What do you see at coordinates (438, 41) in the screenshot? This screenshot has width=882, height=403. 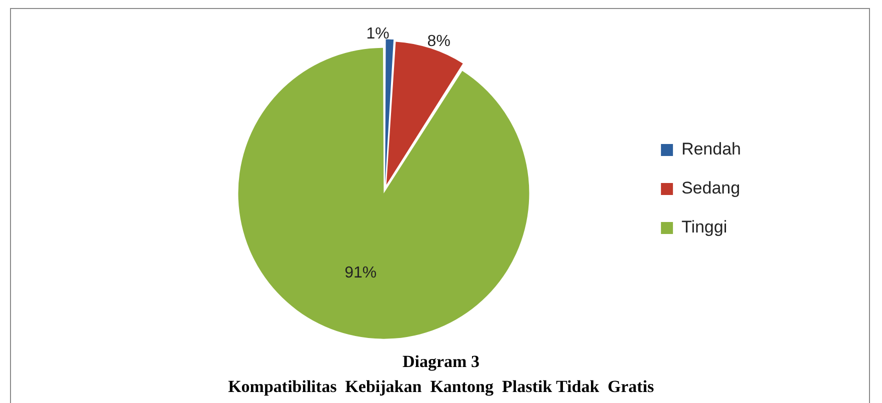 I see `data-label: 8%` at bounding box center [438, 41].